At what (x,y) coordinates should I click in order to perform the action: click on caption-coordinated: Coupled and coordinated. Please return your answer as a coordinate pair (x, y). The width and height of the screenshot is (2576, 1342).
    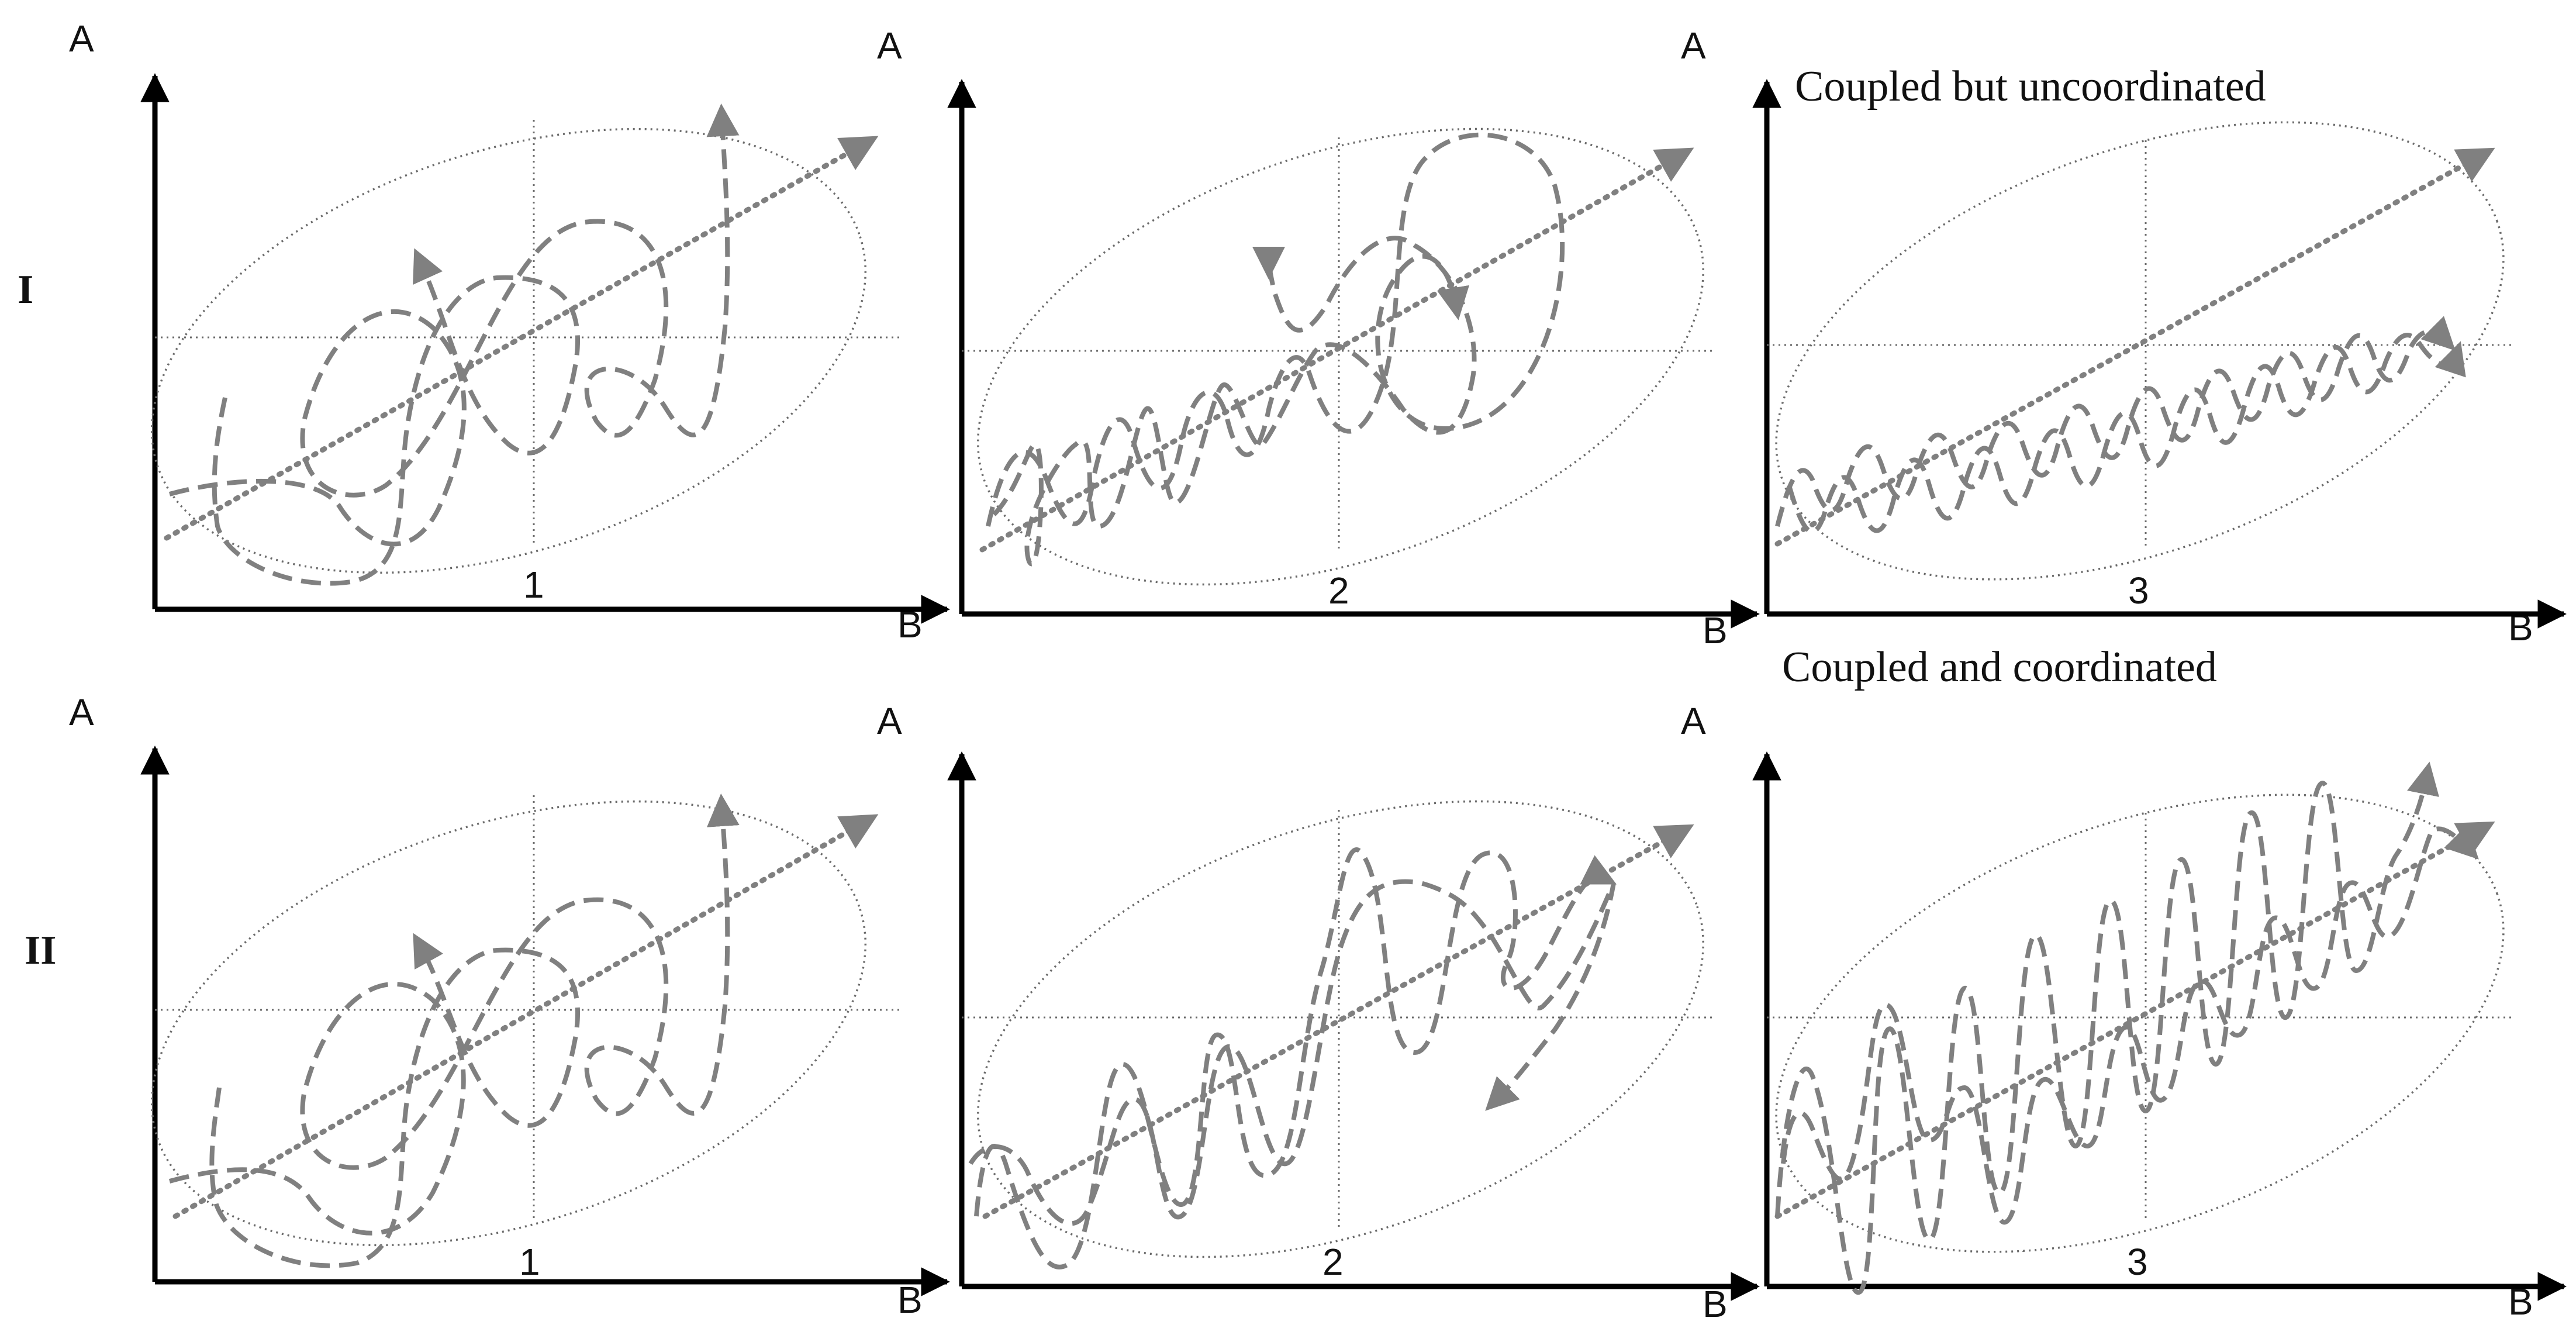
    Looking at the image, I should click on (2000, 667).